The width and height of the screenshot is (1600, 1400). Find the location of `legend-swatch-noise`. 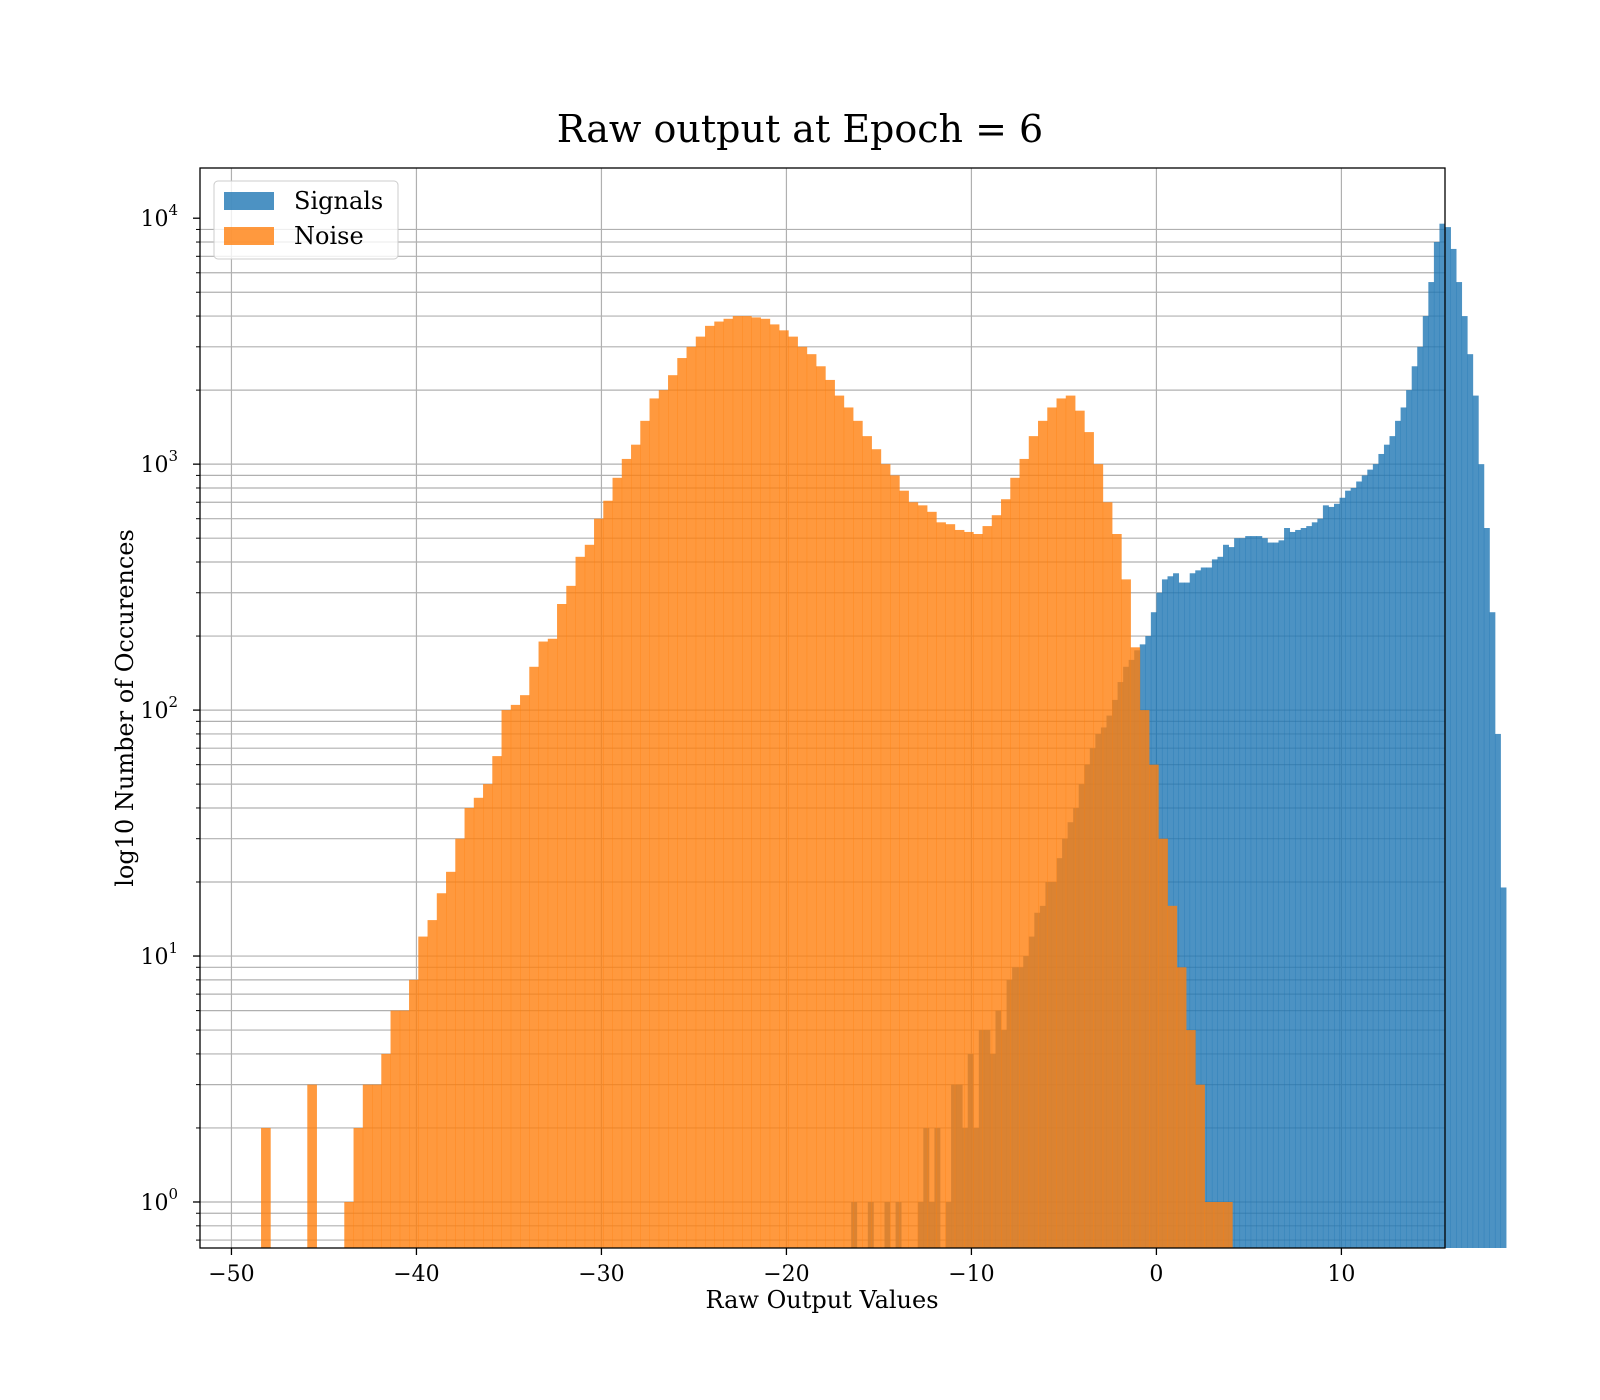

legend-swatch-noise is located at coordinates (249, 236).